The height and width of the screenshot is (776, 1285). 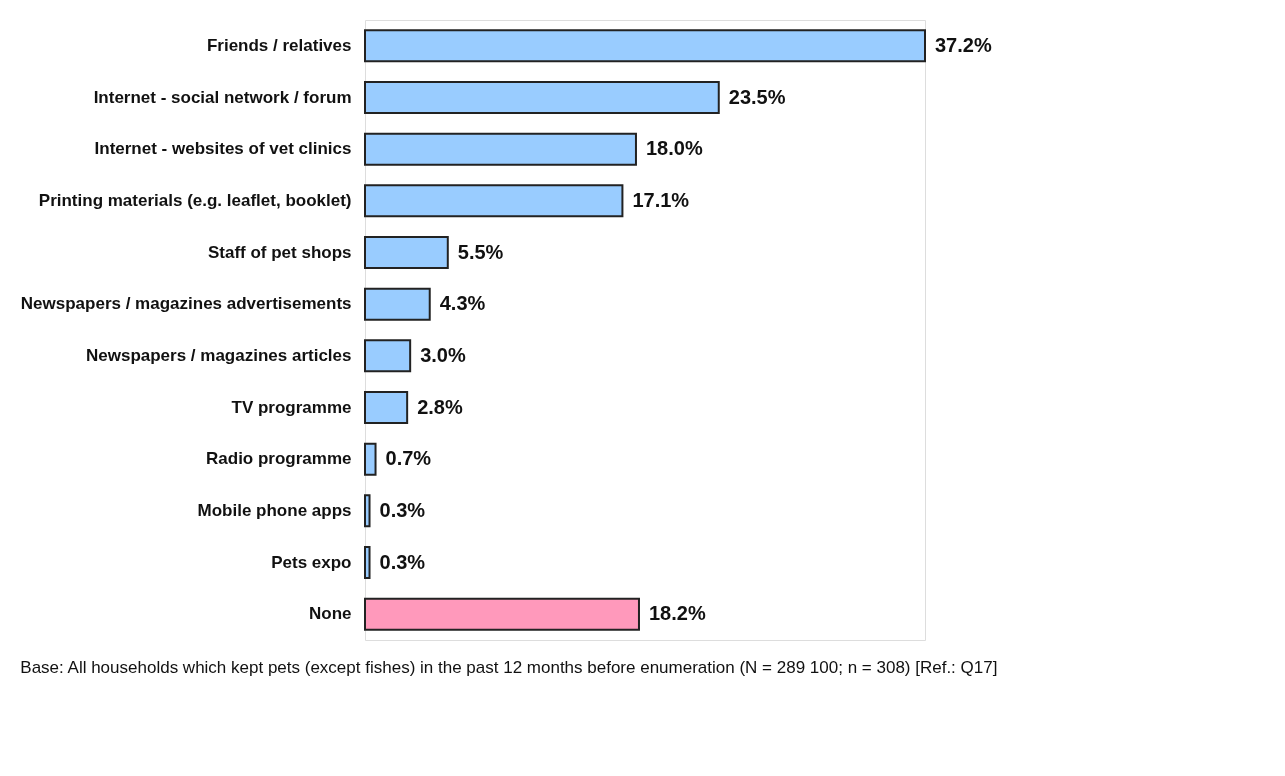 I want to click on y-tick-label: Pets expo, so click(x=311, y=562).